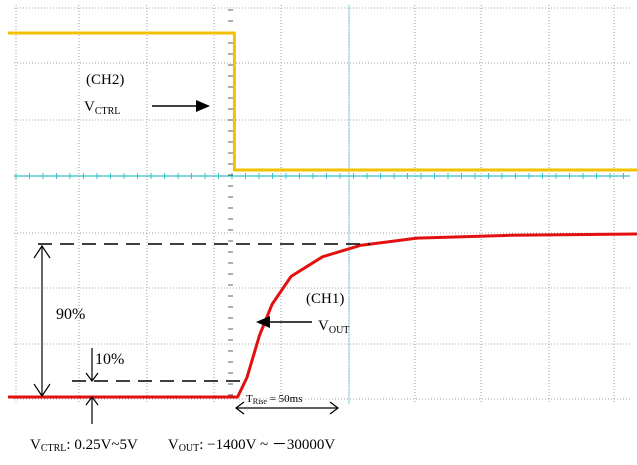  I want to click on ch2-pointer-head, so click(203, 106).